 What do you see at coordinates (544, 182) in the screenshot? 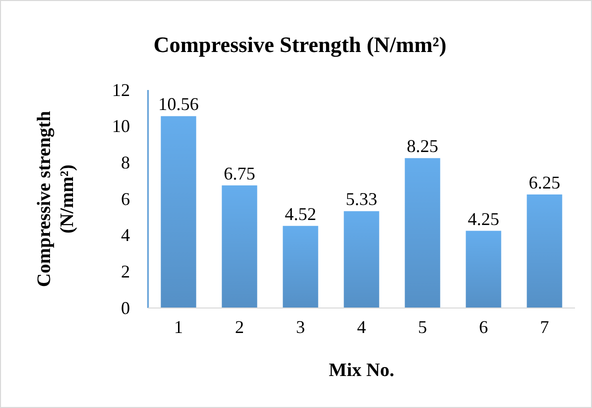
I see `data-label: 6.25` at bounding box center [544, 182].